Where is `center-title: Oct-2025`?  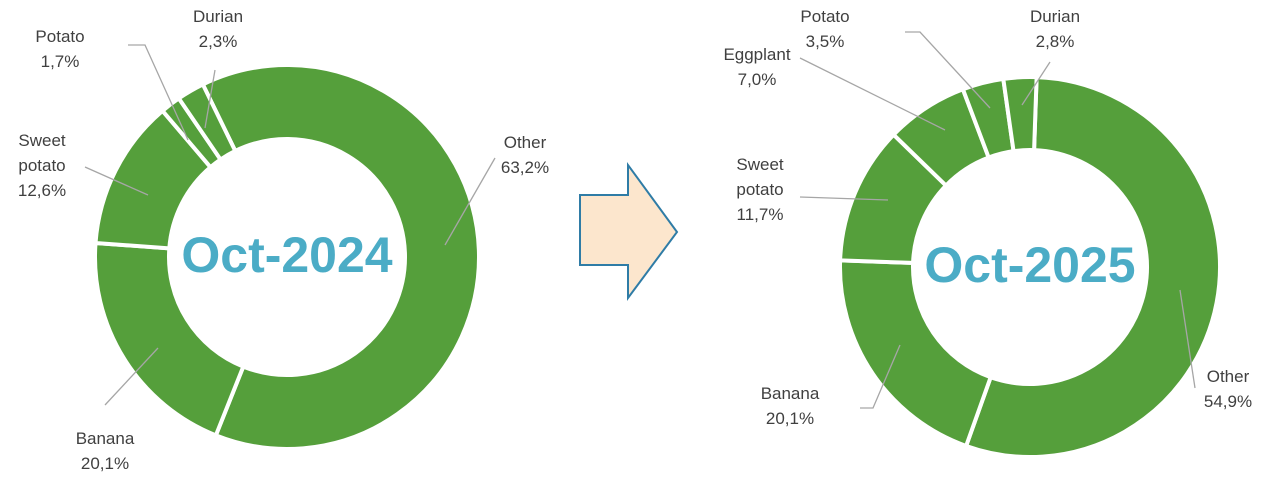
center-title: Oct-2025 is located at coordinates (1029, 265).